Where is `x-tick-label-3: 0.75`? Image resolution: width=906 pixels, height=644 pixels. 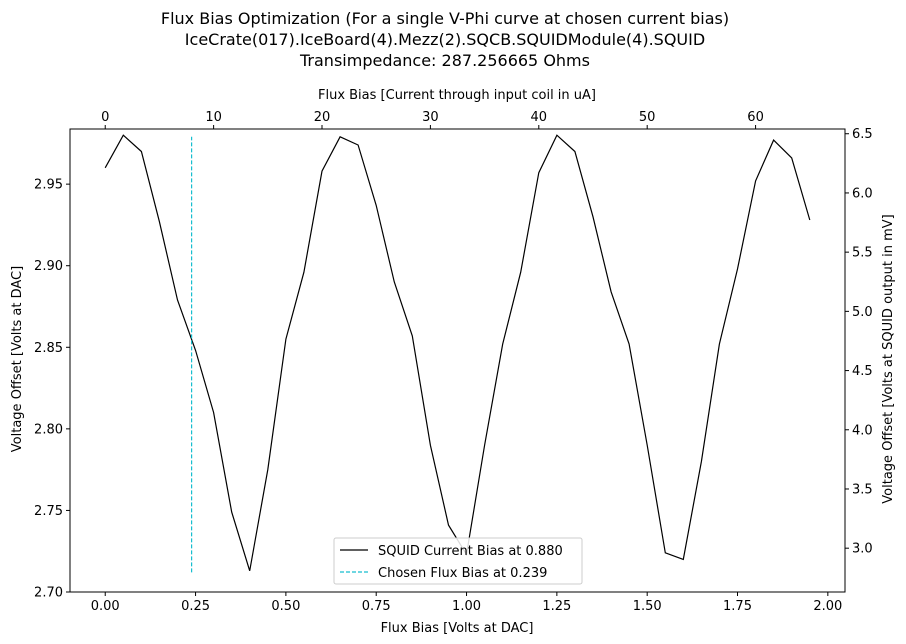 x-tick-label-3: 0.75 is located at coordinates (376, 606).